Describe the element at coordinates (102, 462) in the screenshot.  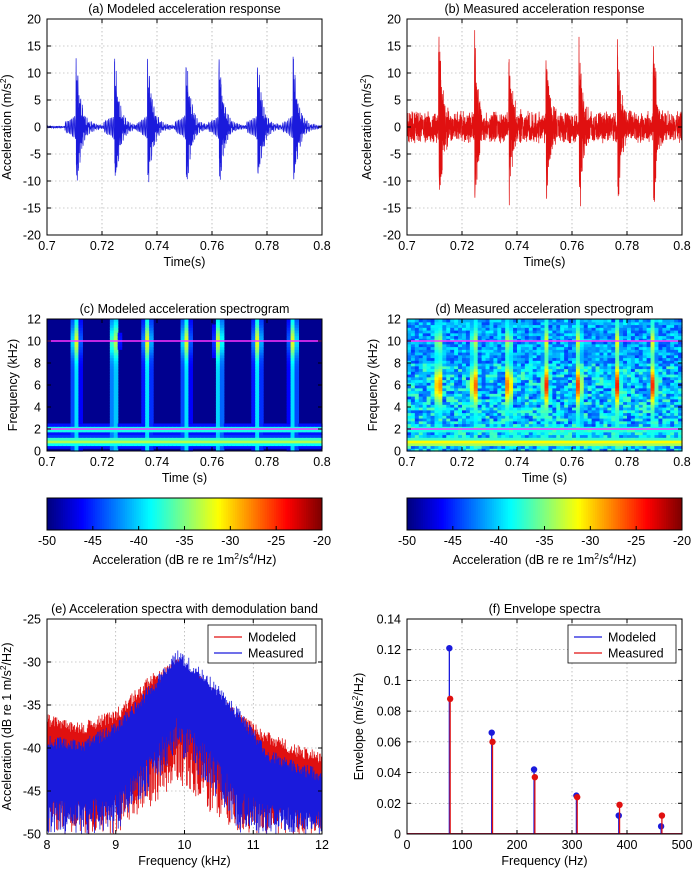
I see `x-tick-label: 0.72` at that location.